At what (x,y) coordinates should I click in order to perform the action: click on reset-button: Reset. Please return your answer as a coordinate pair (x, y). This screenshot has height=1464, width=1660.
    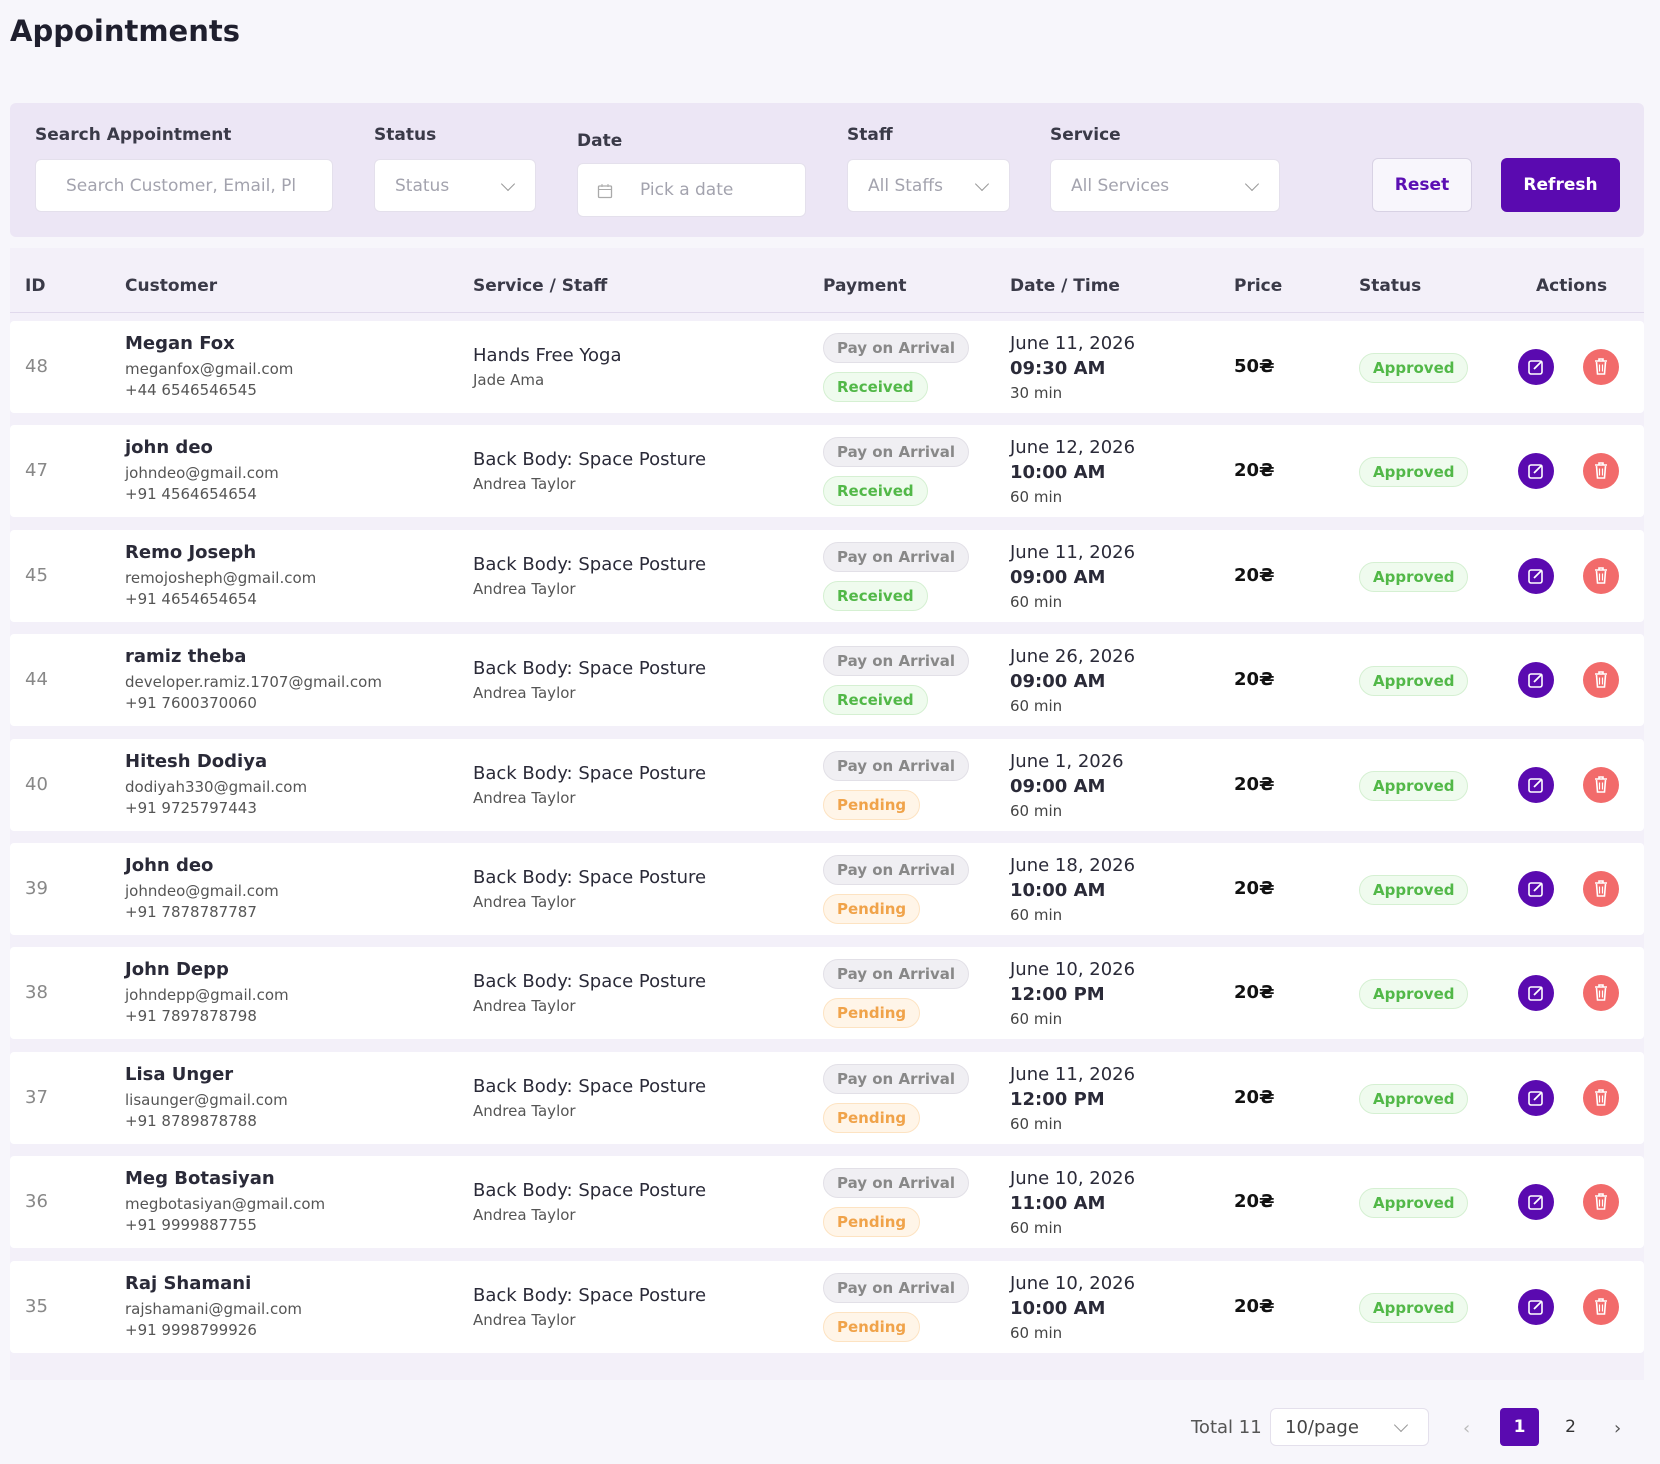
    Looking at the image, I should click on (1422, 185).